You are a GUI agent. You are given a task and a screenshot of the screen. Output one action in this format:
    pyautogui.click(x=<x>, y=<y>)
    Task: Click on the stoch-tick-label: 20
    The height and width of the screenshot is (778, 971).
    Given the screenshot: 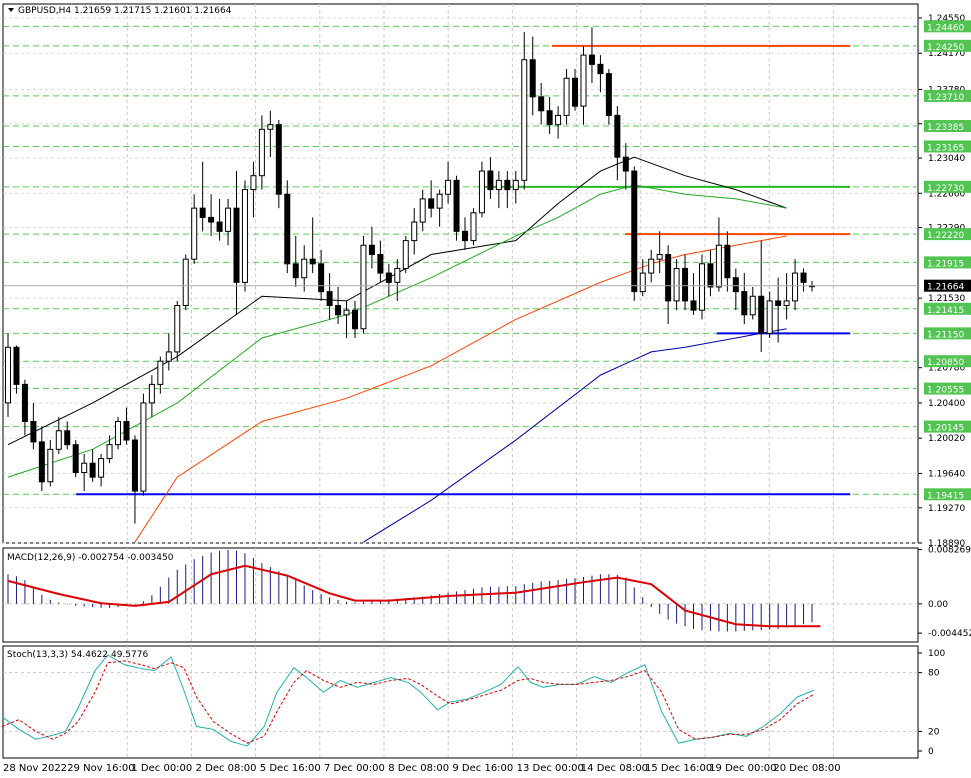 What is the action you would take?
    pyautogui.click(x=934, y=732)
    